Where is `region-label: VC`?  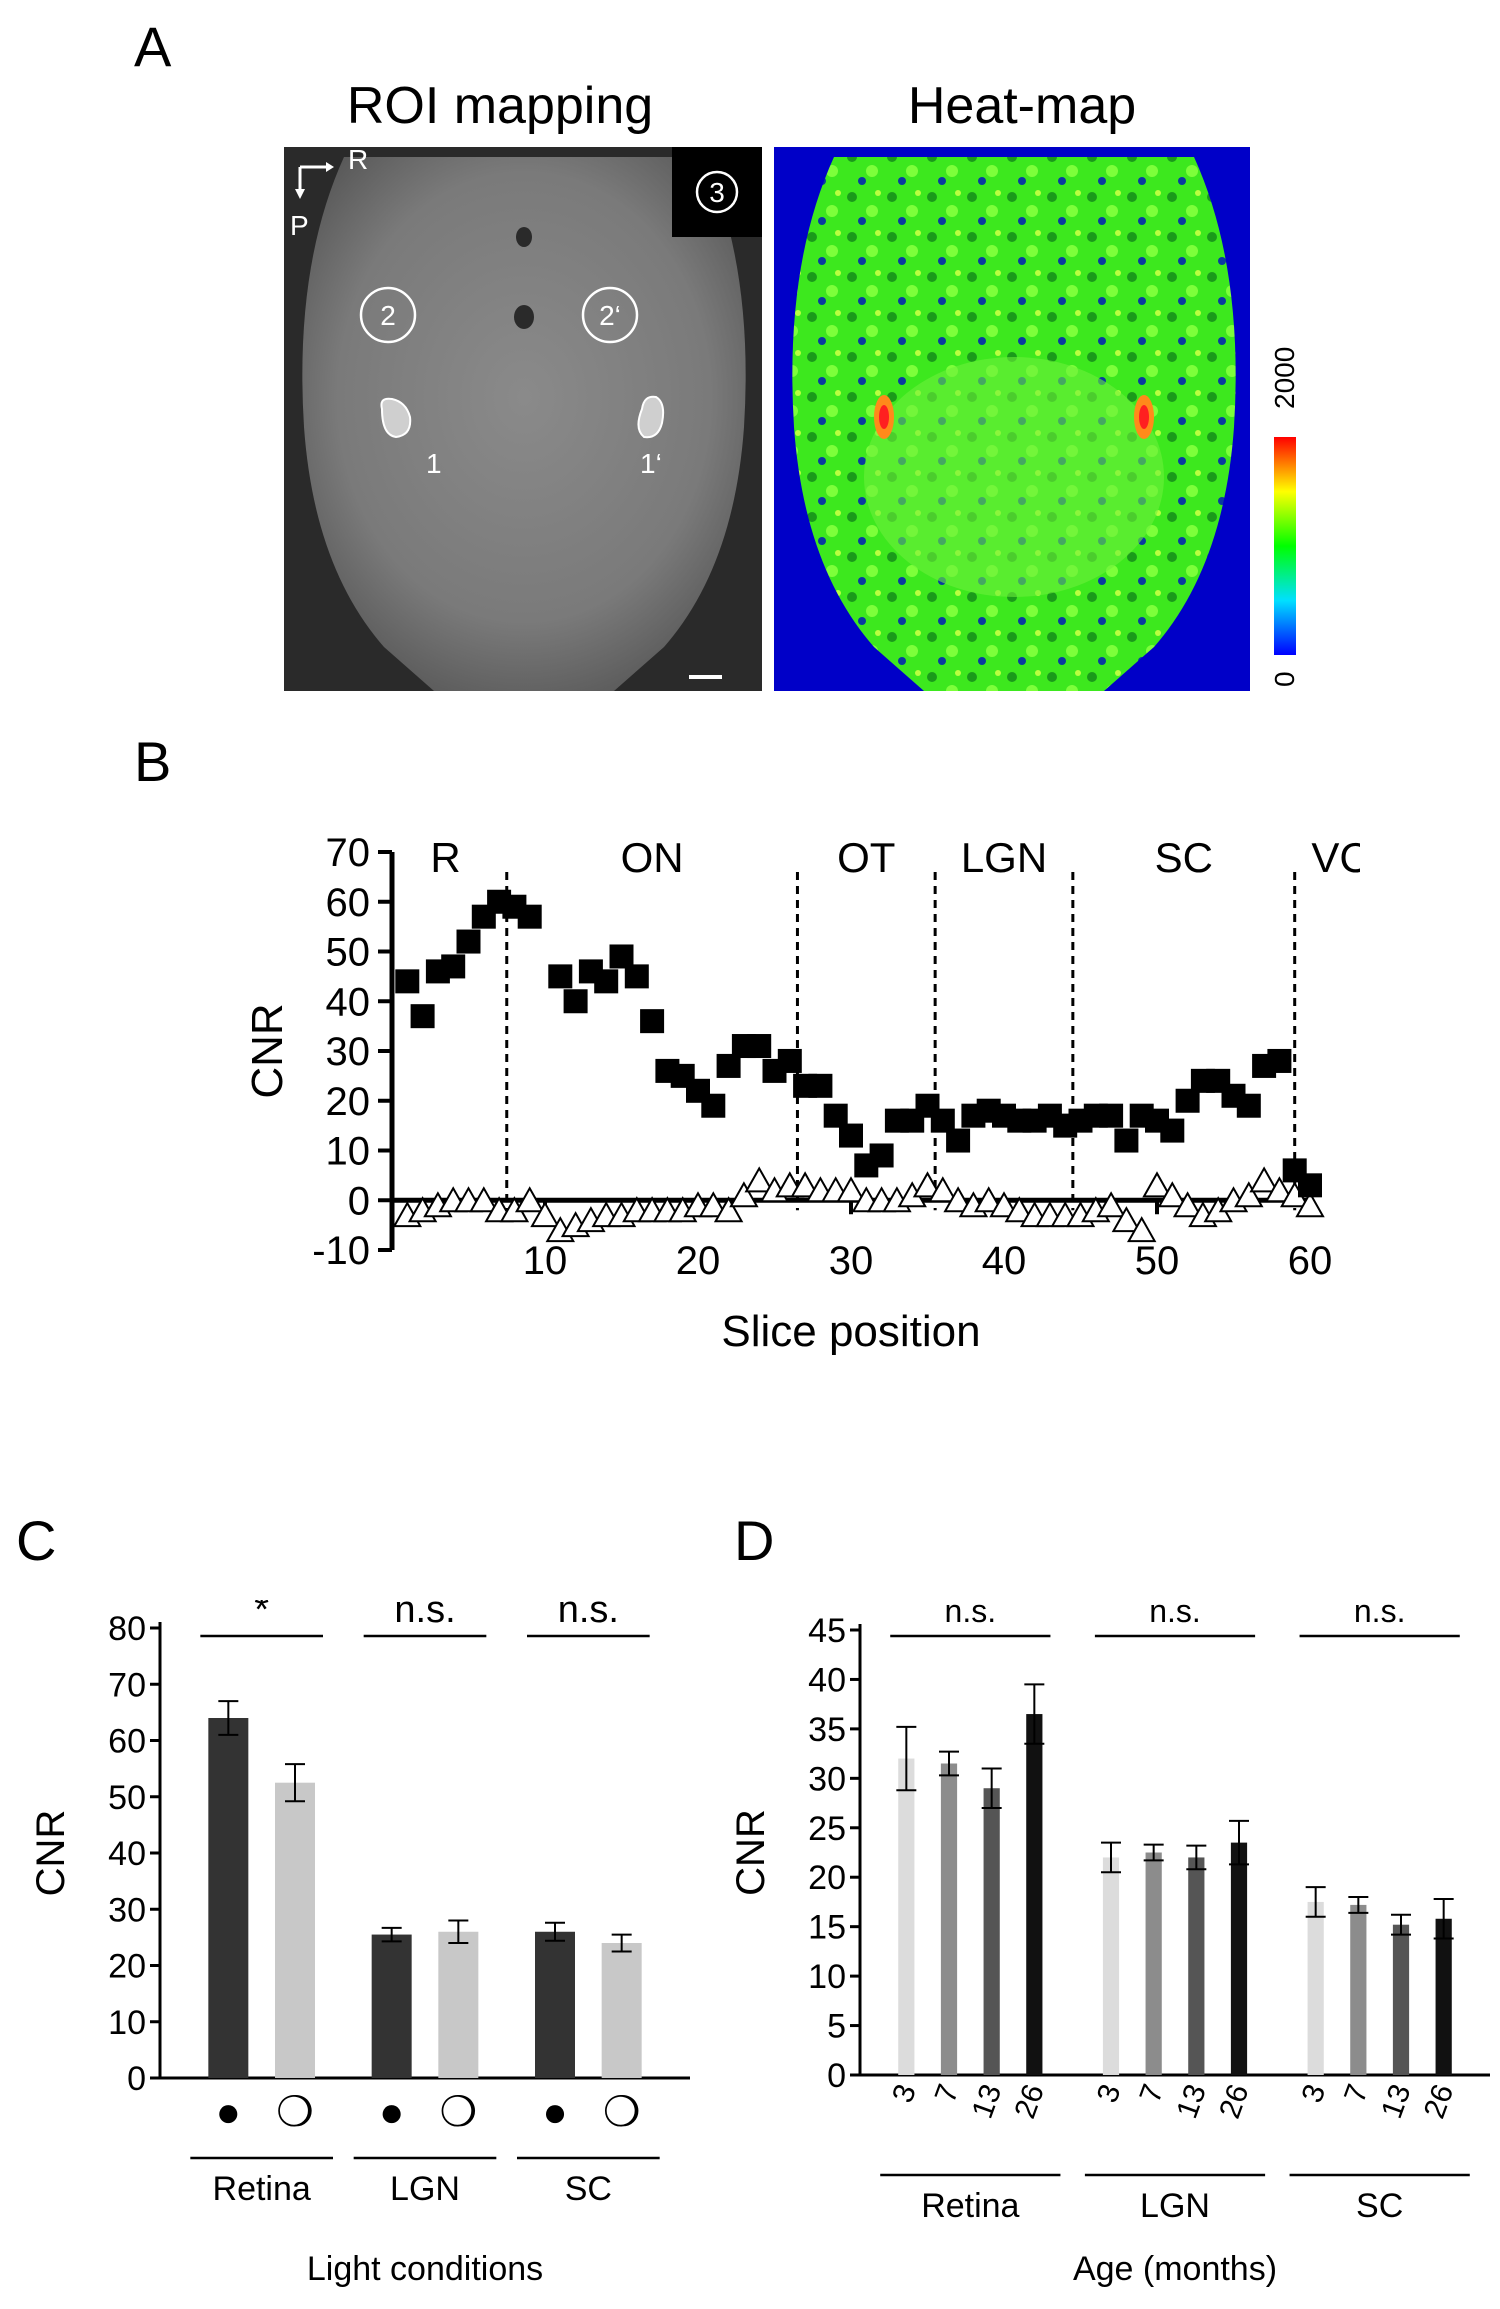 region-label: VC is located at coordinates (1335, 857).